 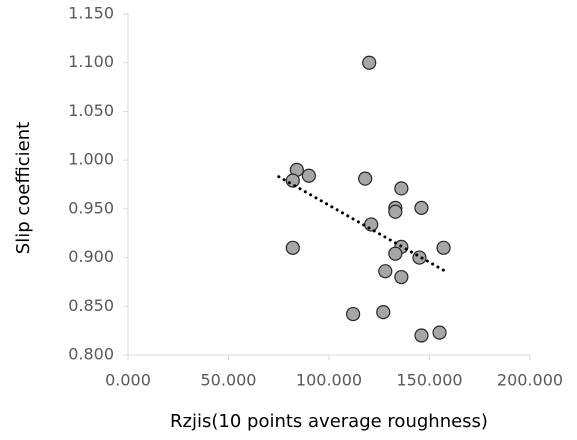 I want to click on y-tick-label: 1.050, so click(x=91, y=110).